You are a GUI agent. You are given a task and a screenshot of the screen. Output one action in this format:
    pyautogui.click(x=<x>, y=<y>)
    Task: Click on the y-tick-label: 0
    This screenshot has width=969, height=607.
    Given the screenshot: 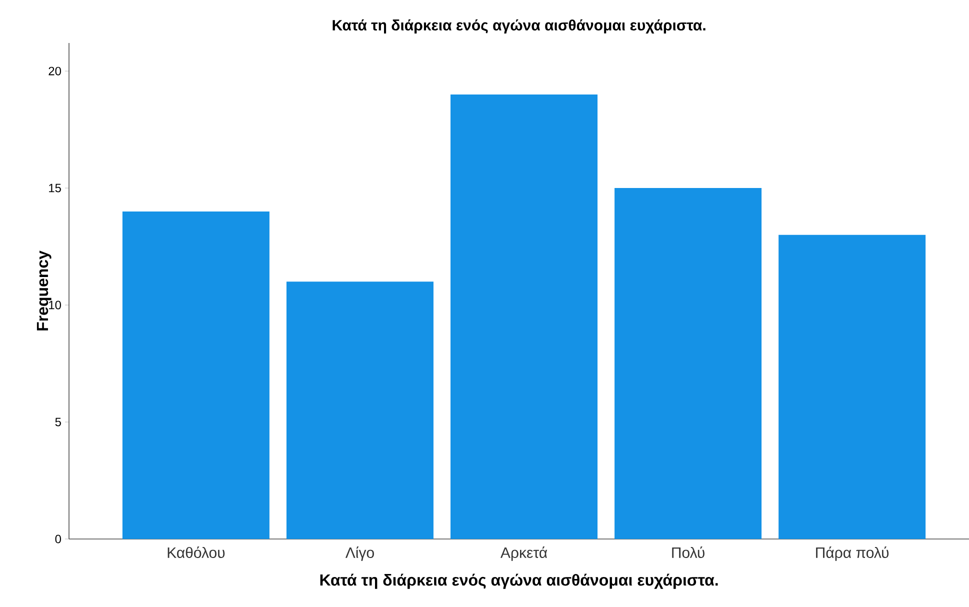 What is the action you would take?
    pyautogui.click(x=58, y=539)
    